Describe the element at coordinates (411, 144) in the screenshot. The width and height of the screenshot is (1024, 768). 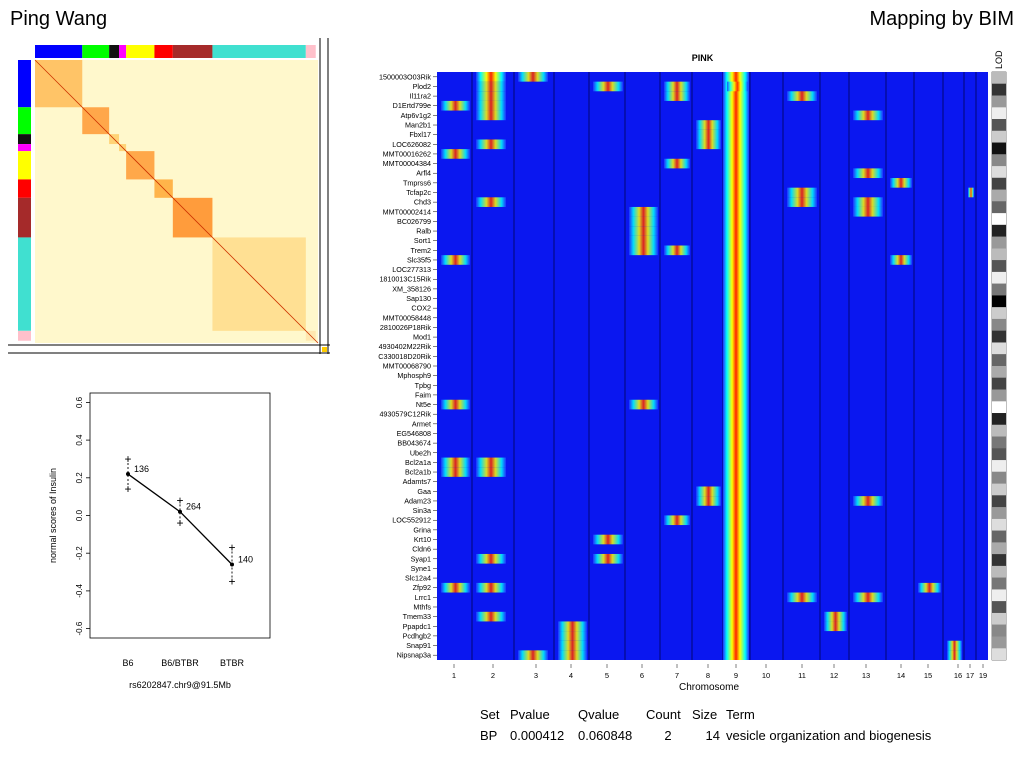
I see `gene-label: LOC626082` at that location.